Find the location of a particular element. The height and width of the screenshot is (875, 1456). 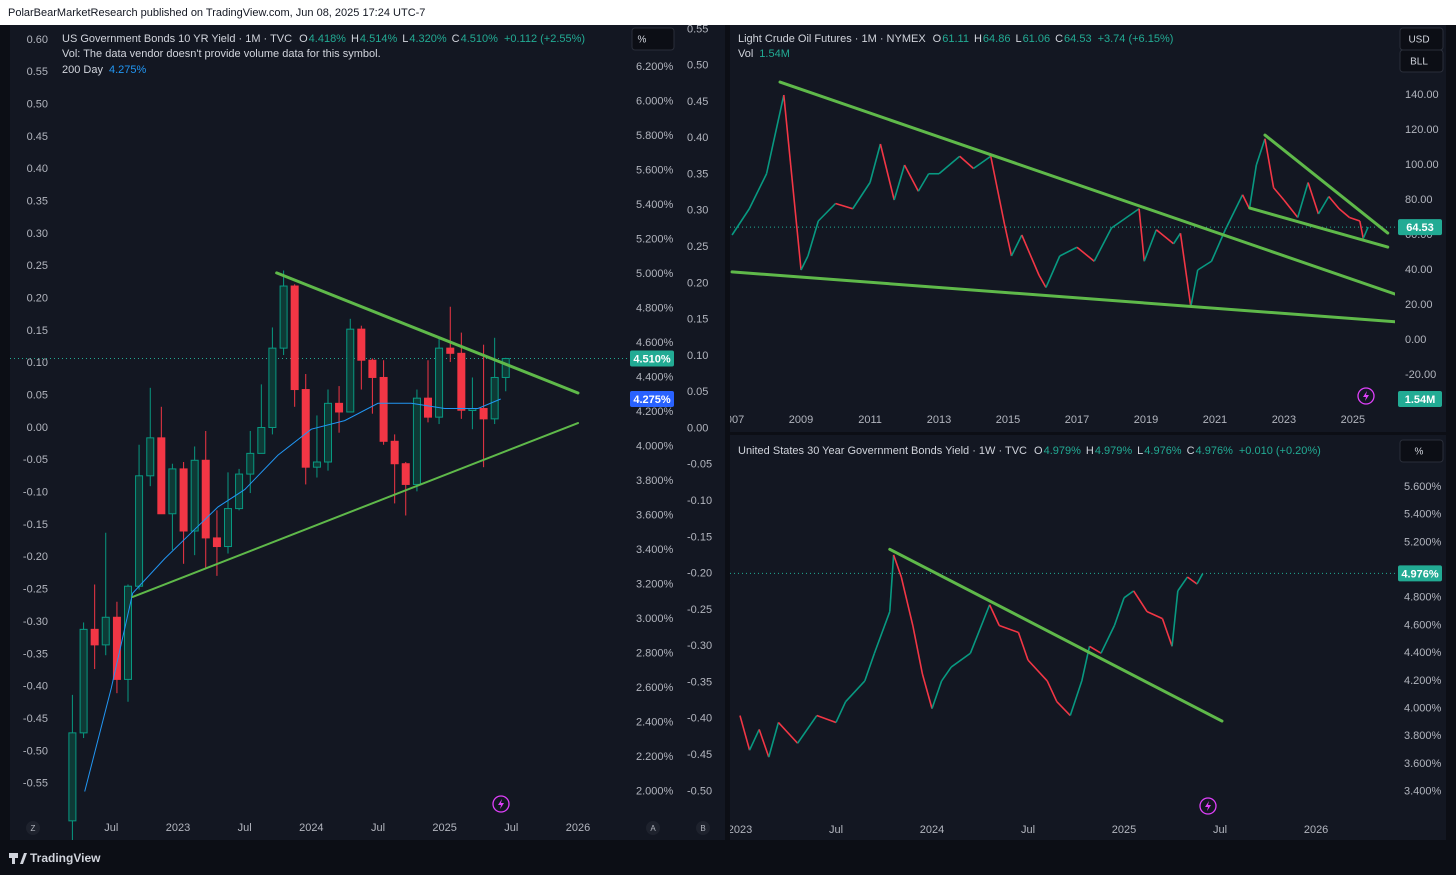

corner-button-label: Z is located at coordinates (33, 828).